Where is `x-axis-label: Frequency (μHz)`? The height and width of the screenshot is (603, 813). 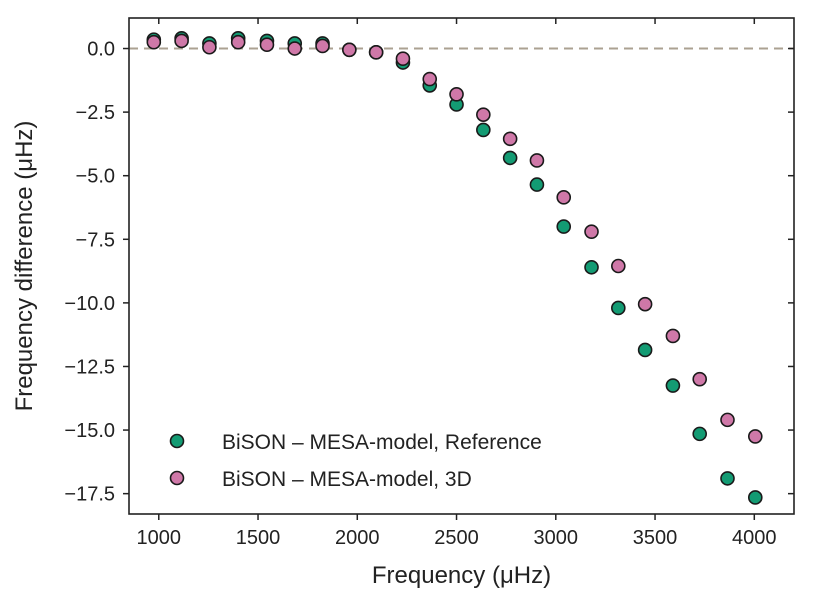 x-axis-label: Frequency (μHz) is located at coordinates (461, 575).